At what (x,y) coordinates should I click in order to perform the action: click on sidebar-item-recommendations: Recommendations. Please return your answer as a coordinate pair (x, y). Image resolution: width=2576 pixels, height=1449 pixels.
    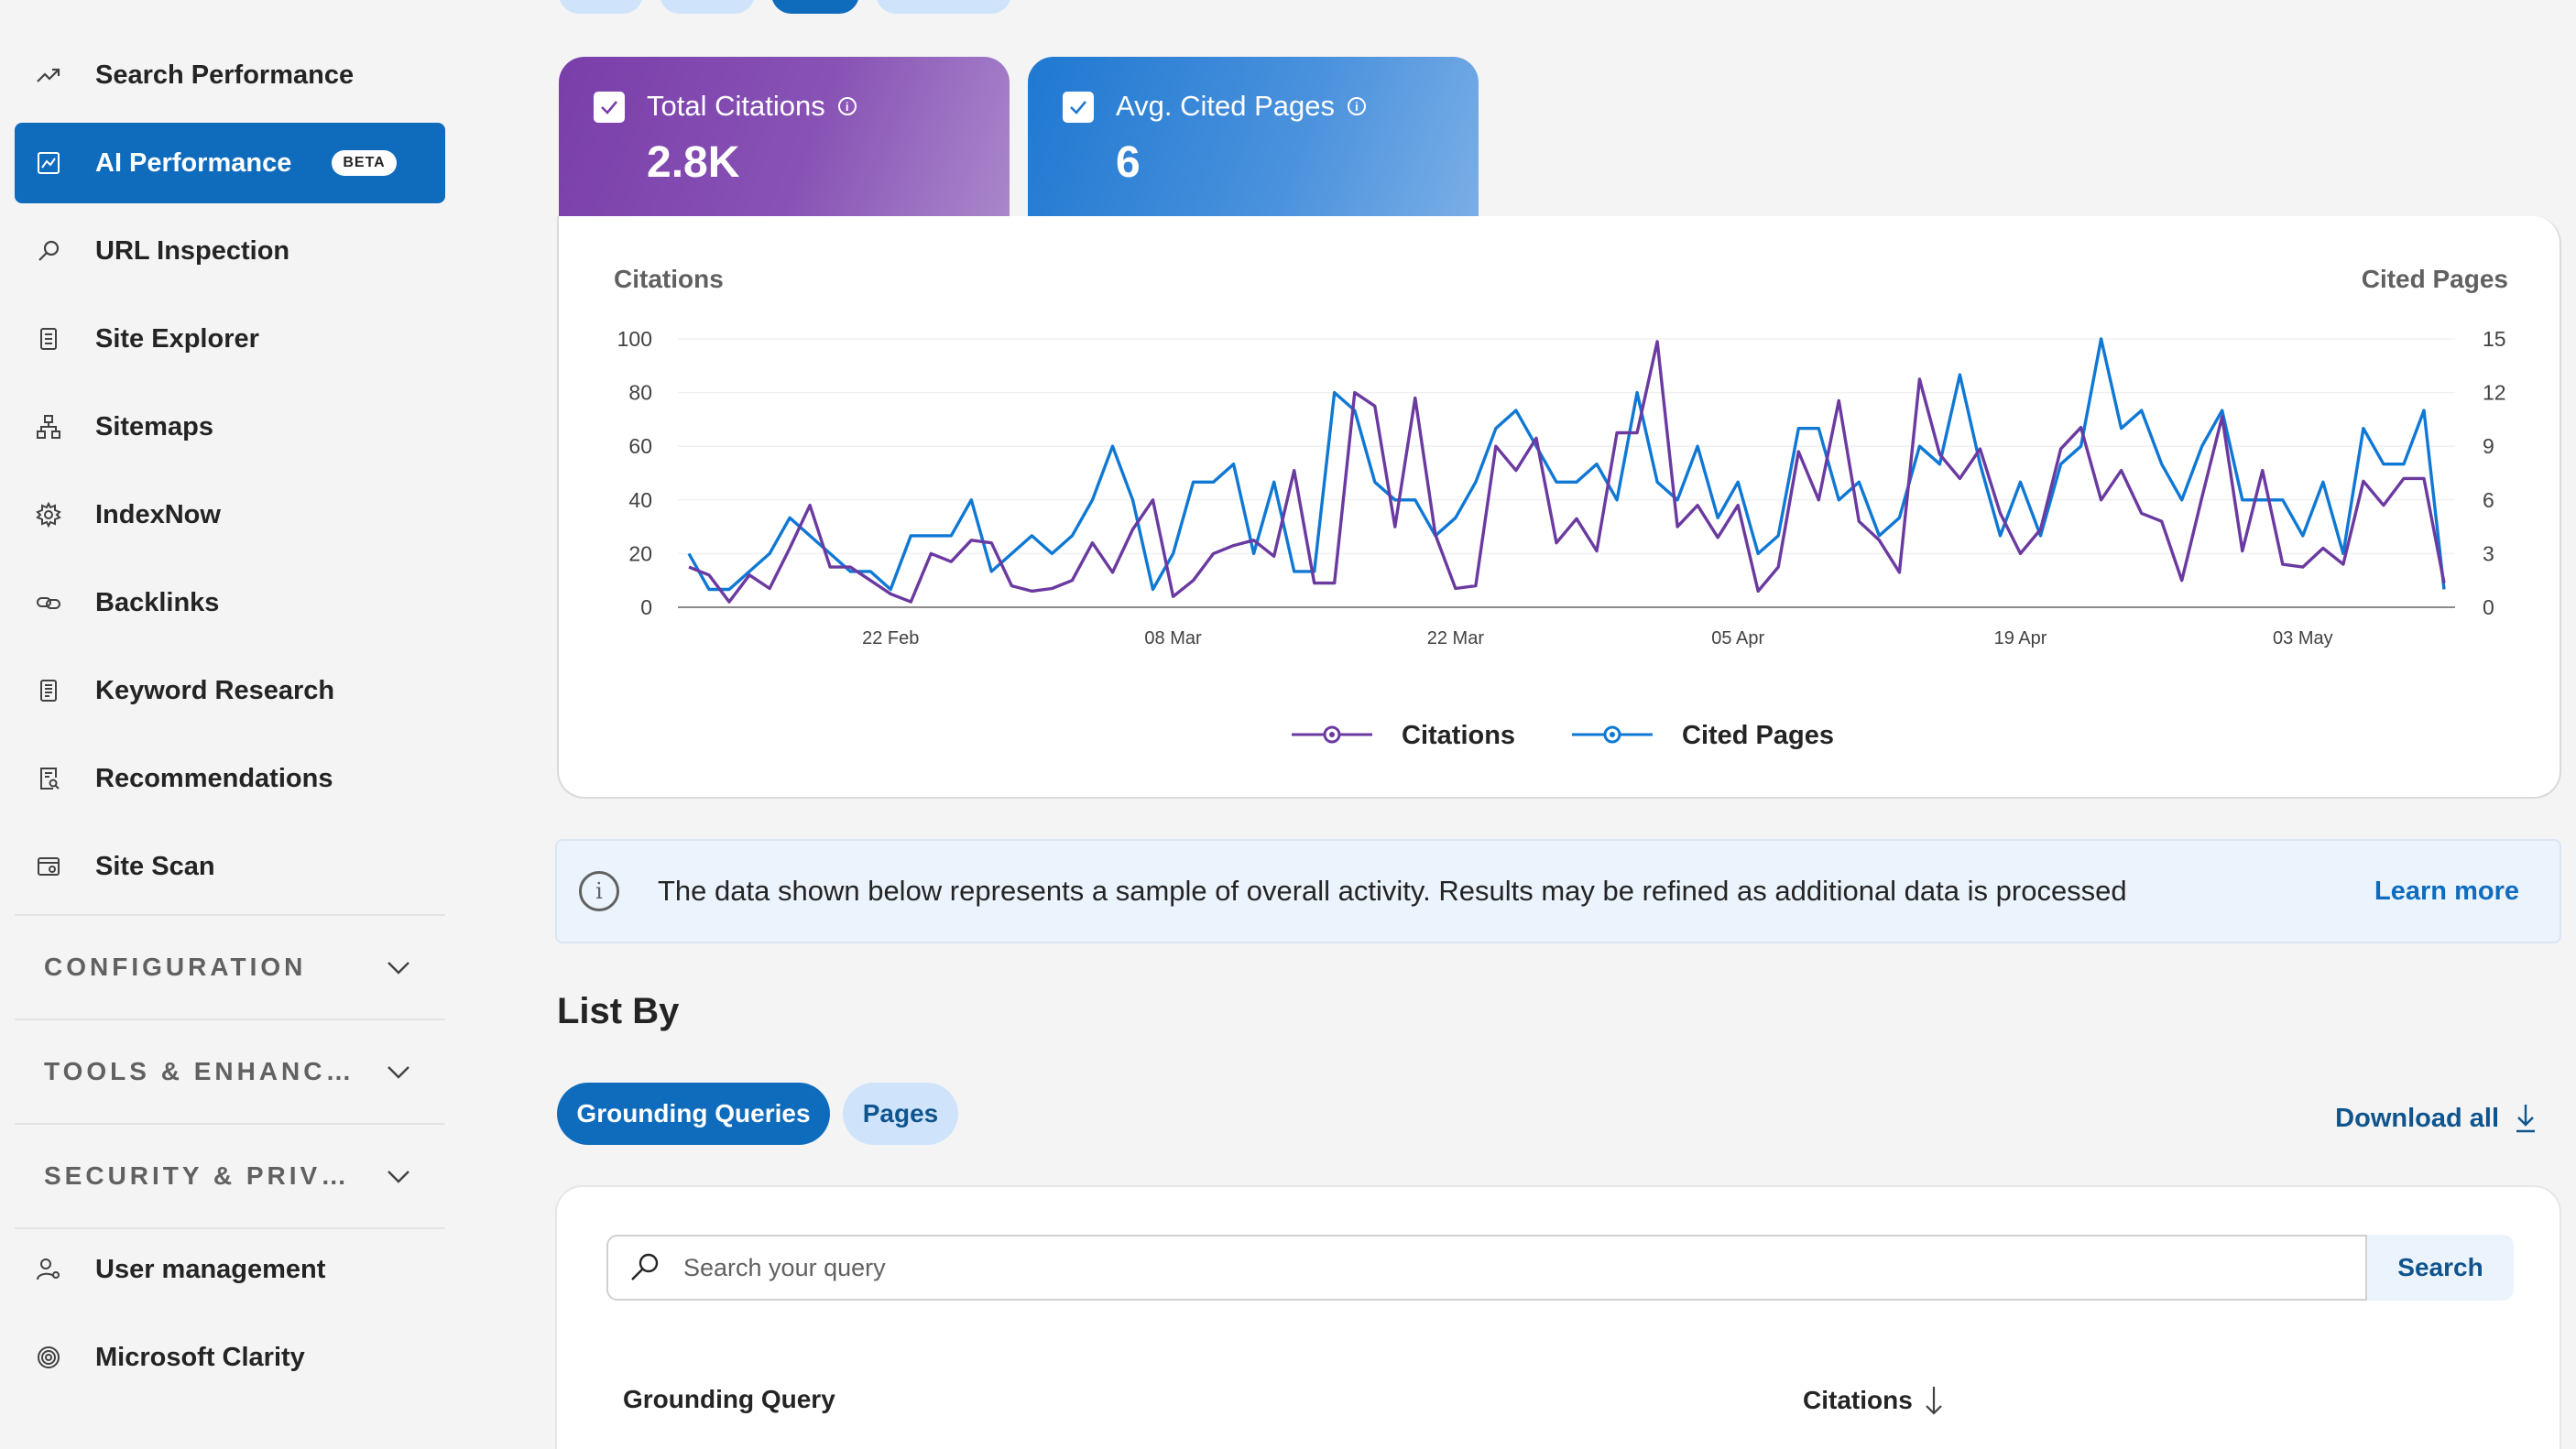
    Looking at the image, I should click on (230, 778).